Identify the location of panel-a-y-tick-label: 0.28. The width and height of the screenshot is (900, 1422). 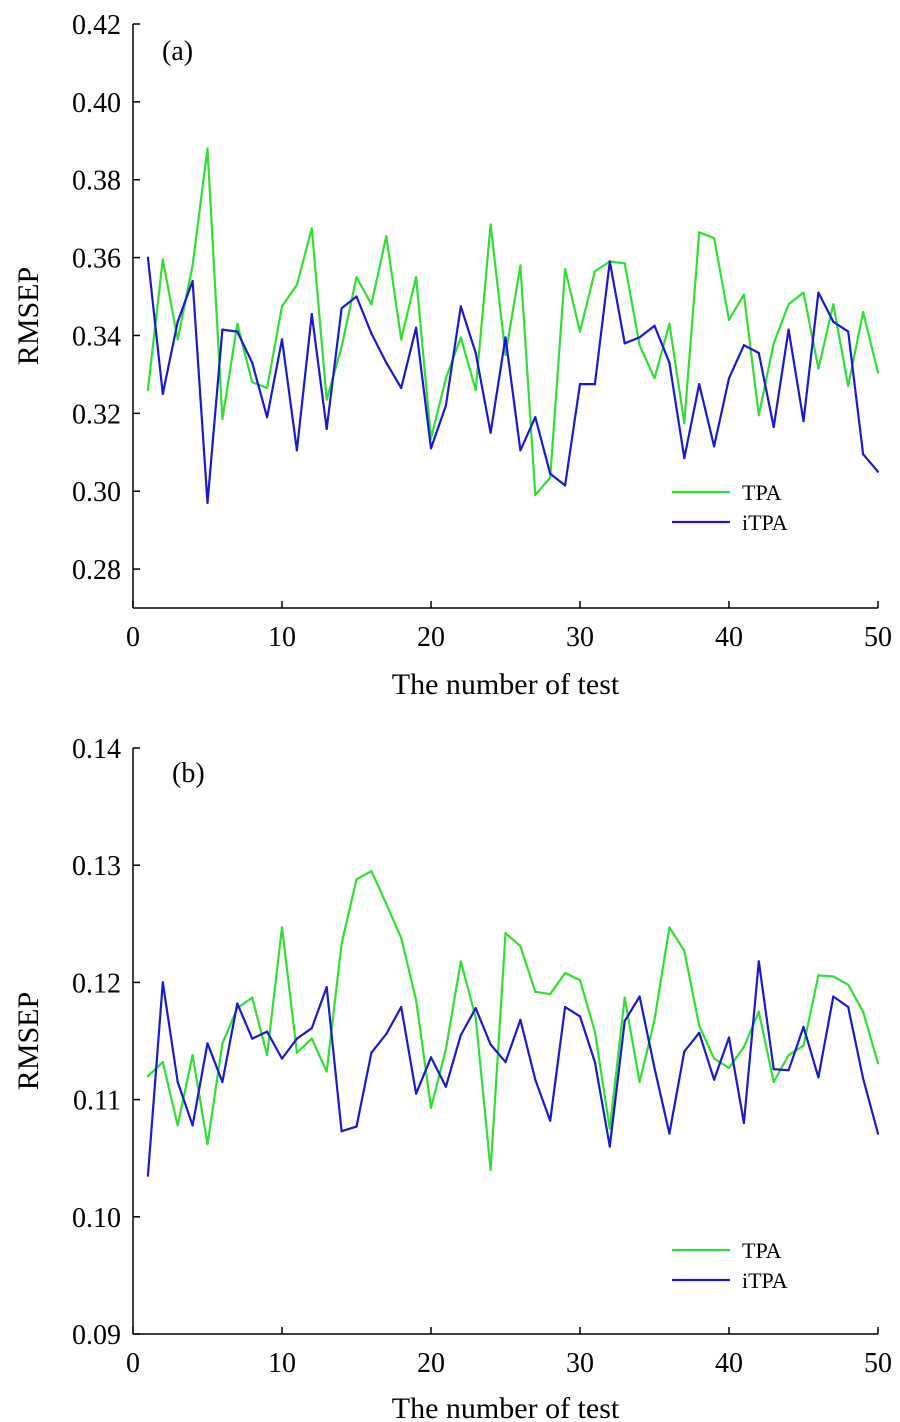
(96, 570).